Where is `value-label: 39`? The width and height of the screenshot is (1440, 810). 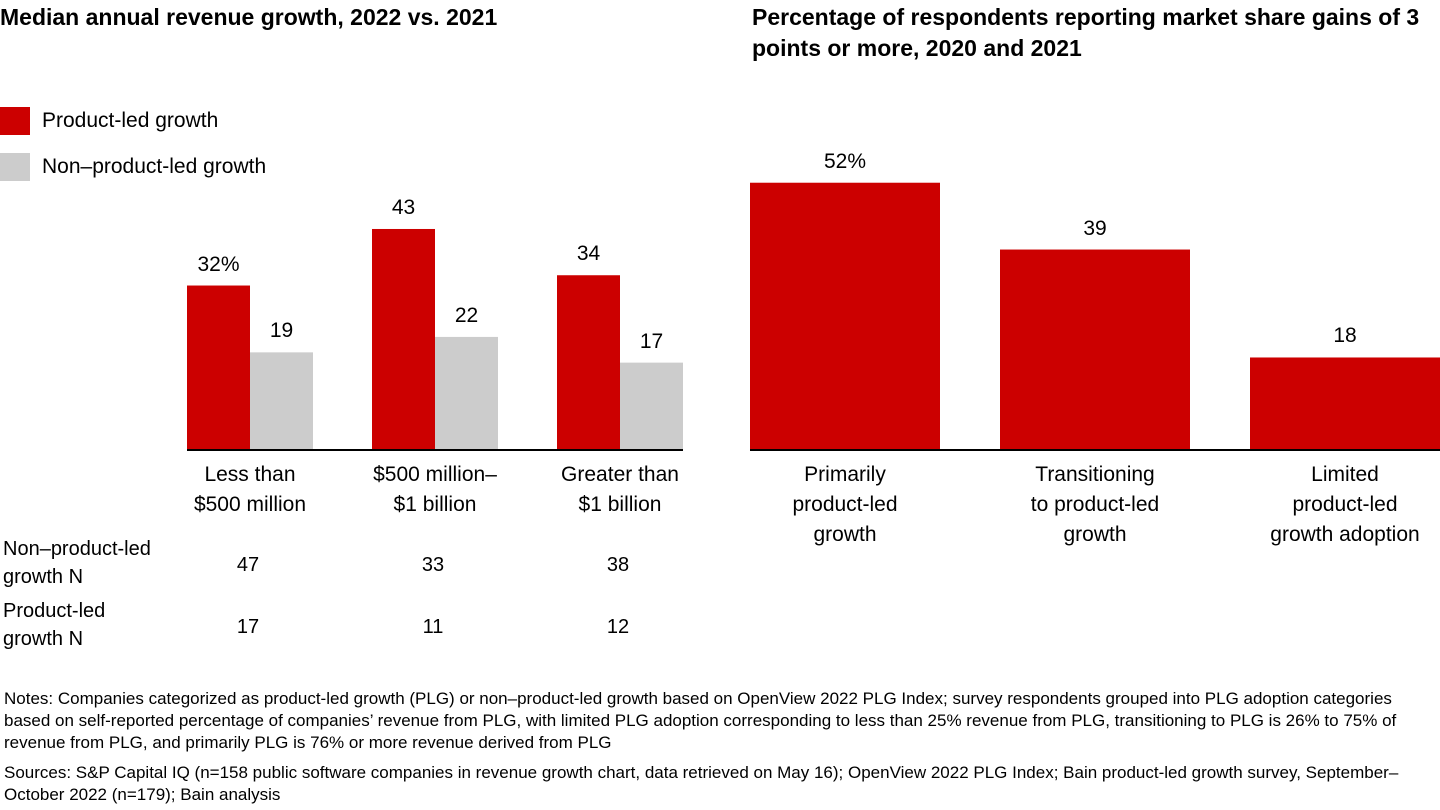
value-label: 39 is located at coordinates (1095, 228).